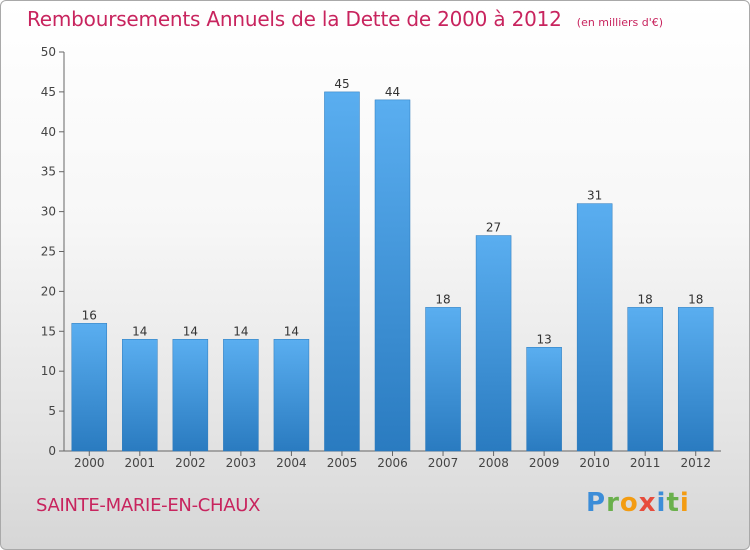  Describe the element at coordinates (543, 339) in the screenshot. I see `bar-value-label: 13` at that location.